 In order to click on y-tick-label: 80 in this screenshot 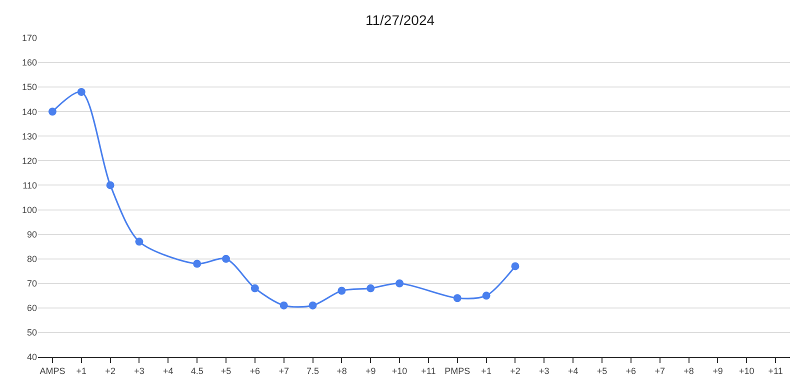, I will do `click(31, 259)`.